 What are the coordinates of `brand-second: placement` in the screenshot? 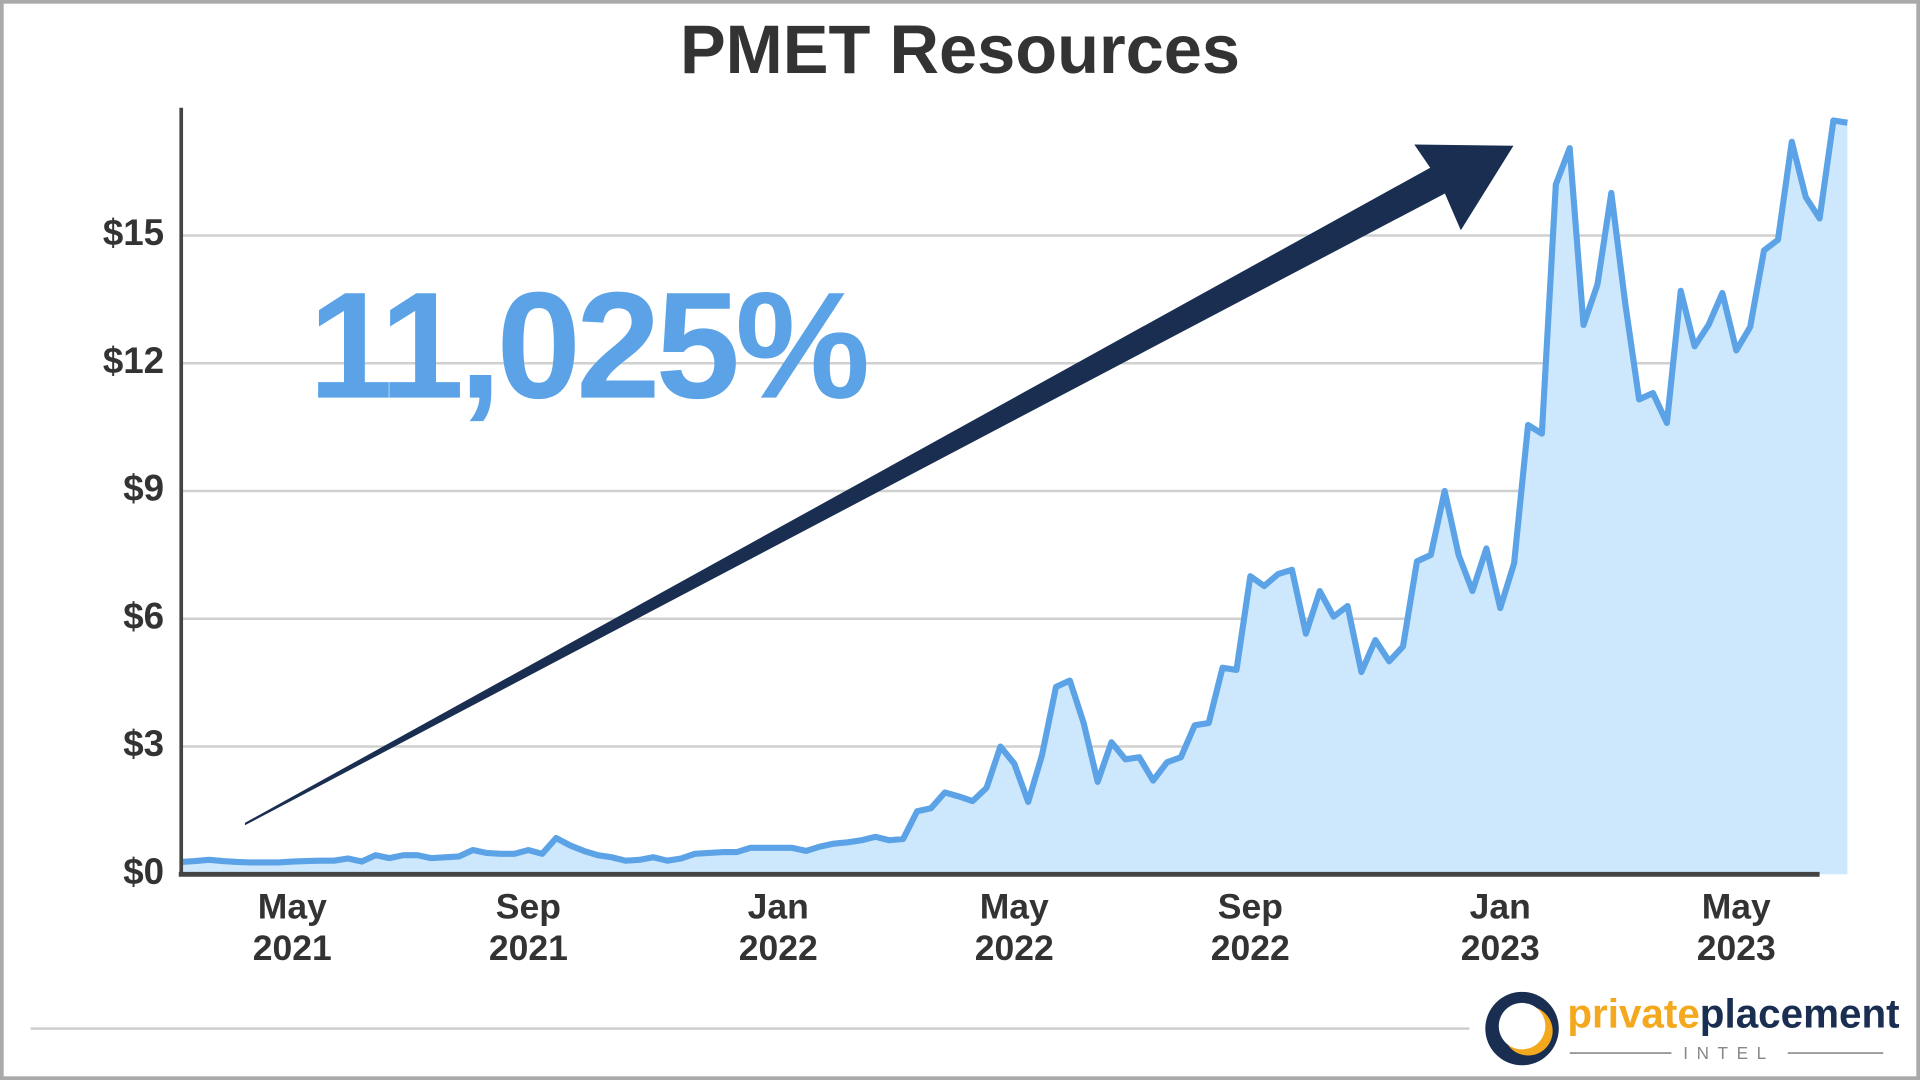 It's located at (1800, 1013).